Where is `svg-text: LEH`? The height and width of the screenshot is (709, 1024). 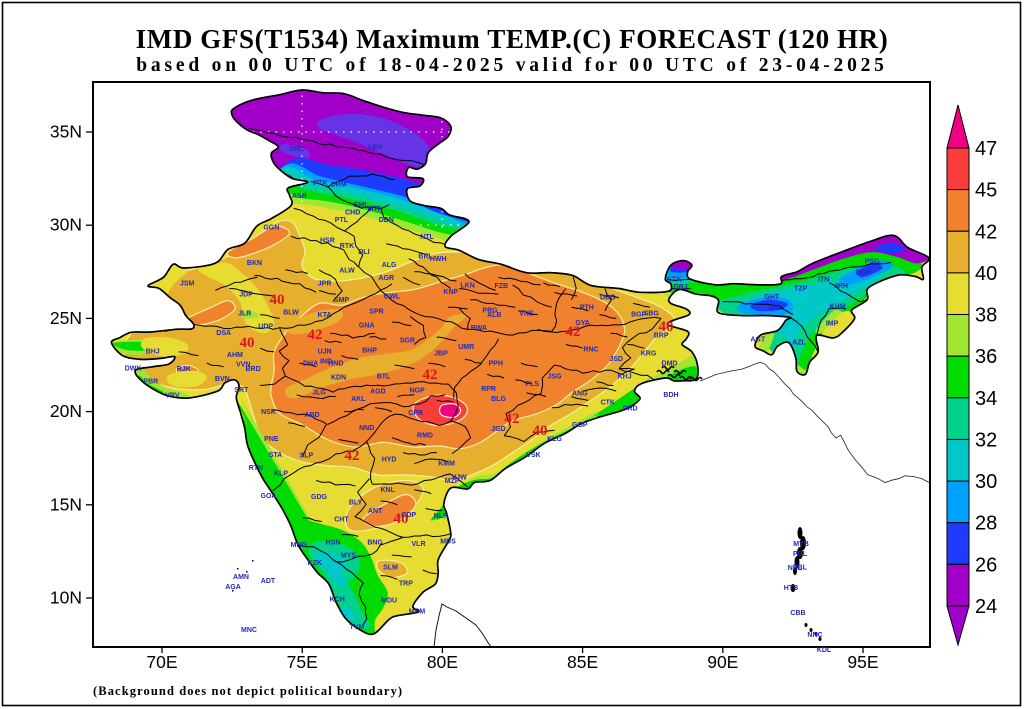
svg-text: LEH is located at coordinates (375, 147).